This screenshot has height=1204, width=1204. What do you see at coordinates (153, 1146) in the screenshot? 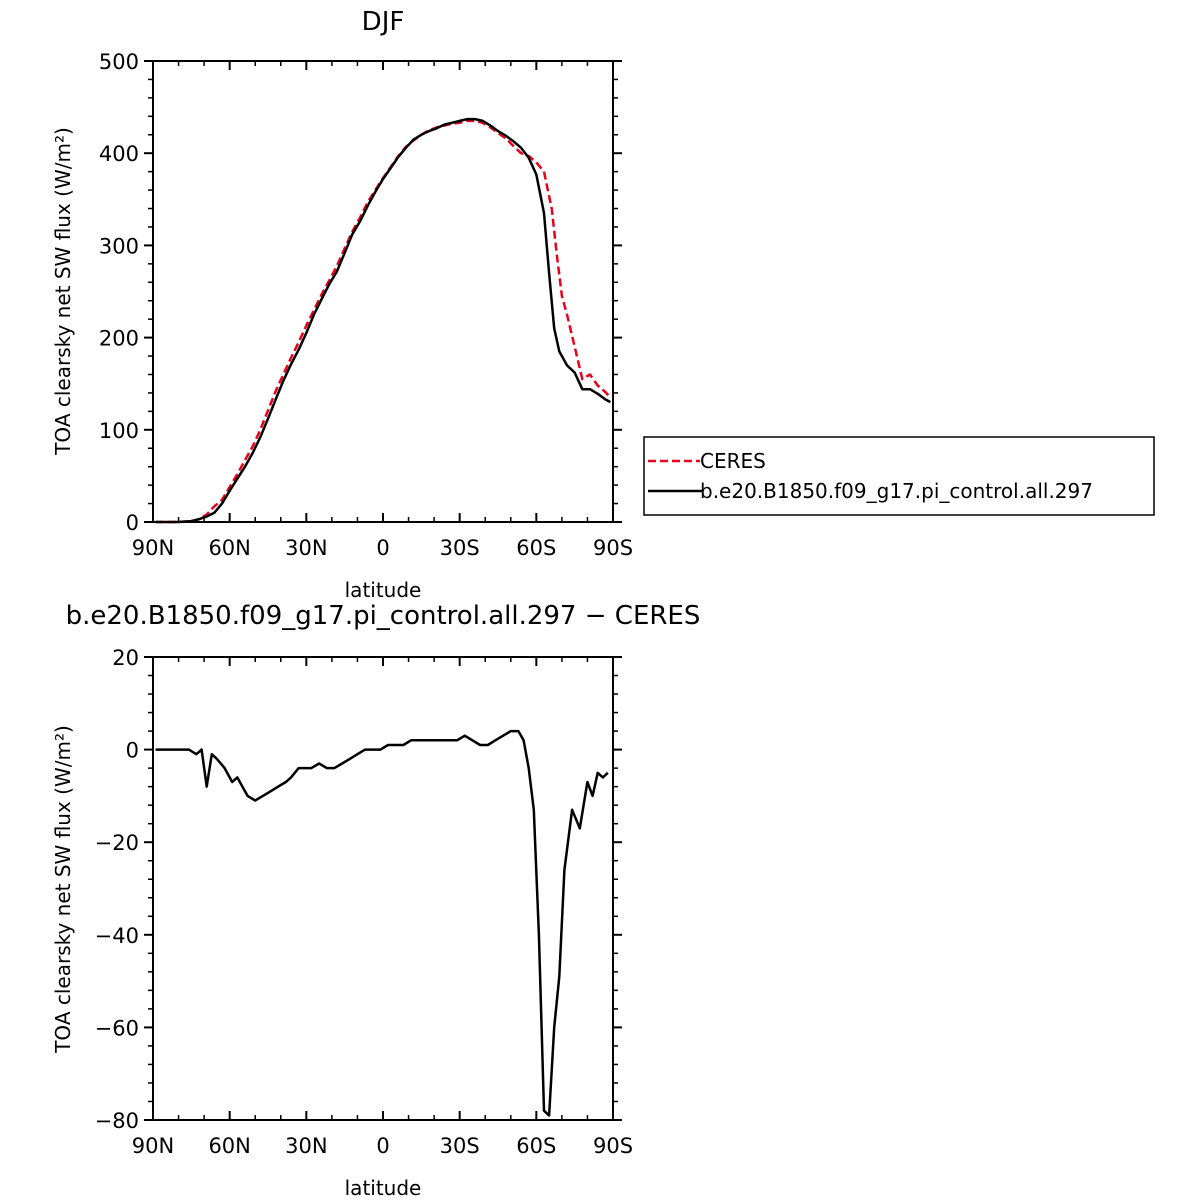
I see `bottom-x-tick-label: 90N` at bounding box center [153, 1146].